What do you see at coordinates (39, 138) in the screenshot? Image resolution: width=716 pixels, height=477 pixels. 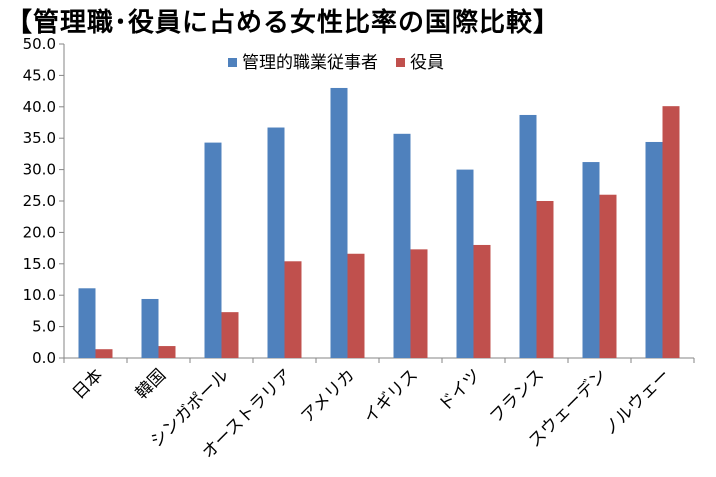 I see `y-tick-label: 35.0` at bounding box center [39, 138].